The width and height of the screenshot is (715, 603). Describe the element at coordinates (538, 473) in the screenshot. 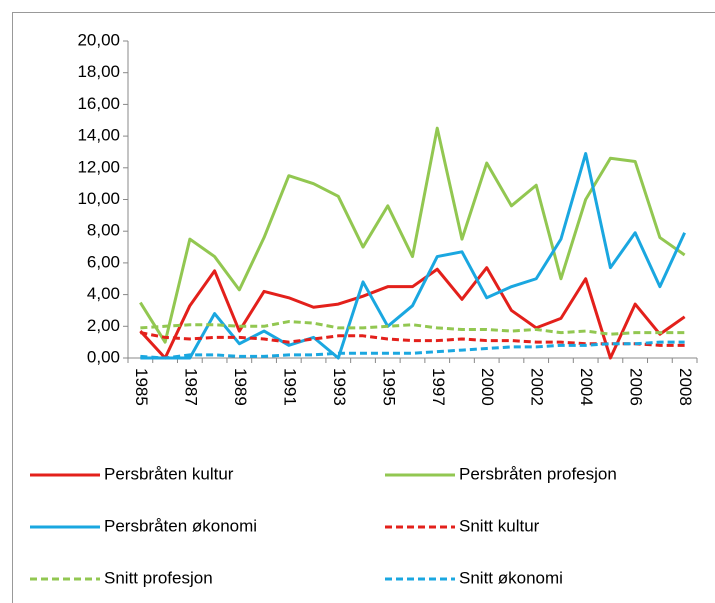

I see `legend-label: Persbråten profesjon` at that location.